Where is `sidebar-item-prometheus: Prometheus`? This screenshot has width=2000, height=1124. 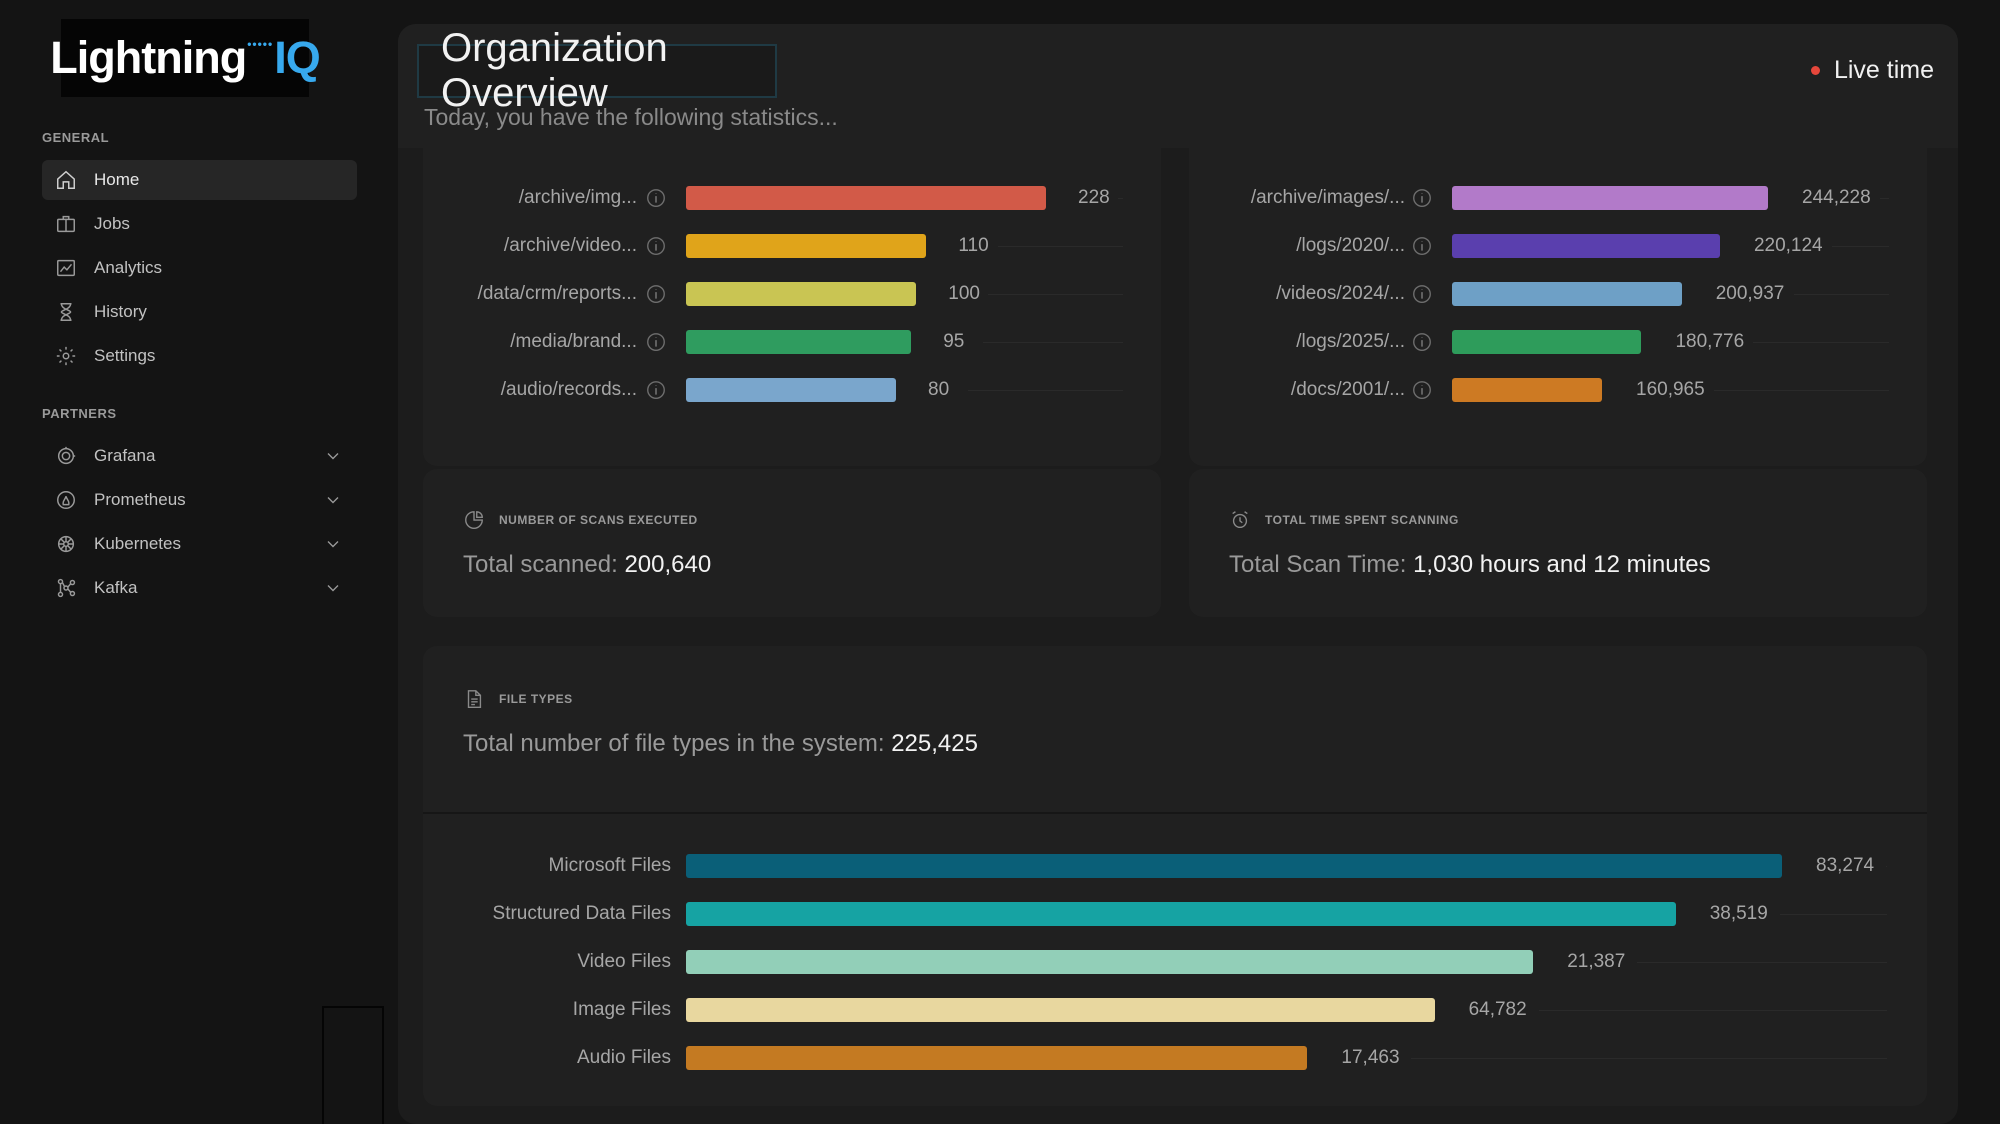
sidebar-item-prometheus: Prometheus is located at coordinates (199, 500).